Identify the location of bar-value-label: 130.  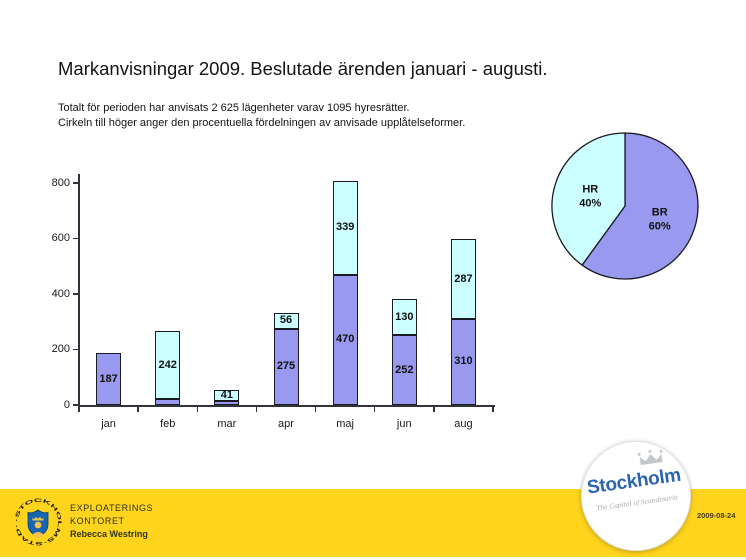
(404, 316).